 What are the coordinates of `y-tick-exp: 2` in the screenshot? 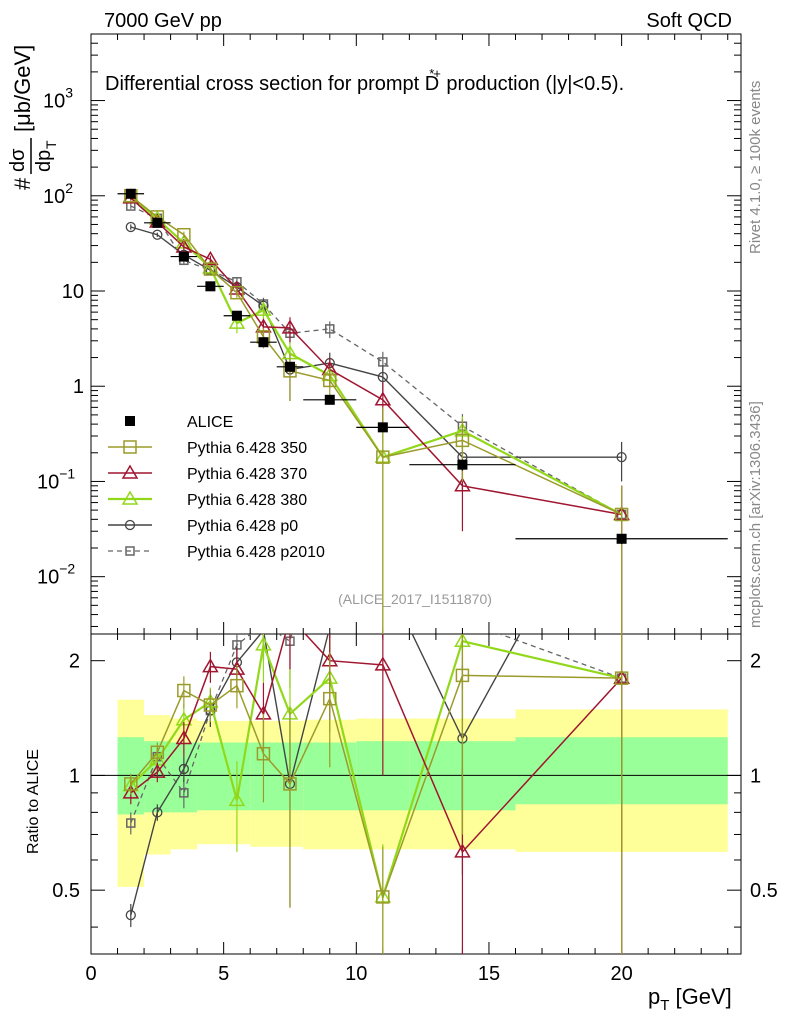 It's located at (69, 188).